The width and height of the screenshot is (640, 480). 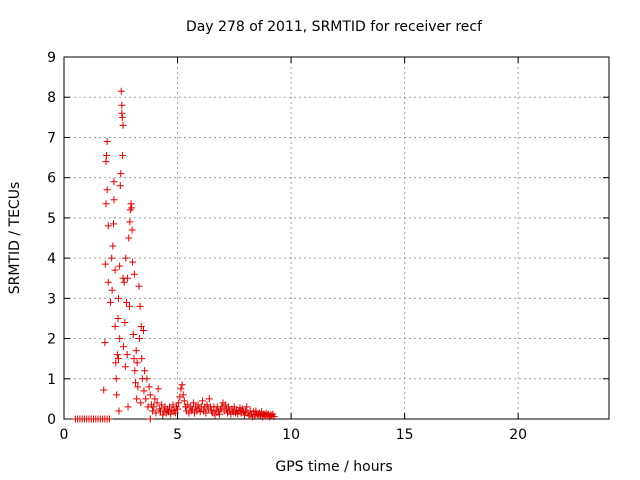 What do you see at coordinates (51, 259) in the screenshot?
I see `y-tick-label: 4` at bounding box center [51, 259].